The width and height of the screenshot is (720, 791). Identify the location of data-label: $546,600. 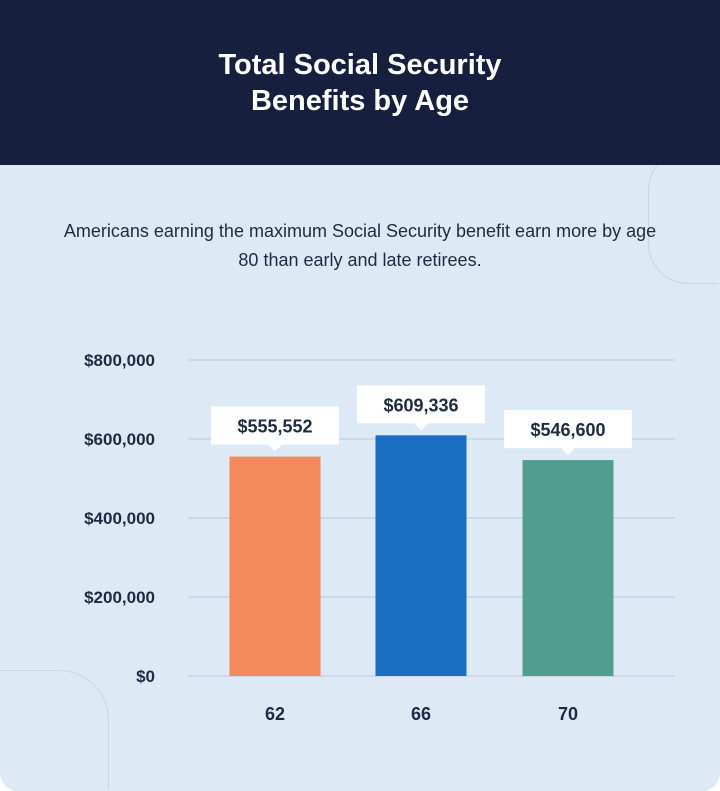
(567, 430).